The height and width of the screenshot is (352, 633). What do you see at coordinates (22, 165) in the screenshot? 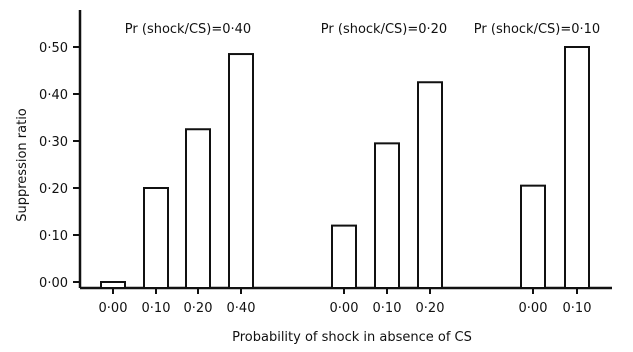
I see `y-axis-label: Suppression ratio` at bounding box center [22, 165].